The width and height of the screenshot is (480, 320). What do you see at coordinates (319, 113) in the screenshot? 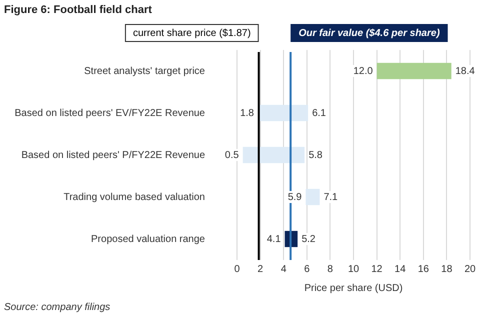
I see `annotation: 6.1` at bounding box center [319, 113].